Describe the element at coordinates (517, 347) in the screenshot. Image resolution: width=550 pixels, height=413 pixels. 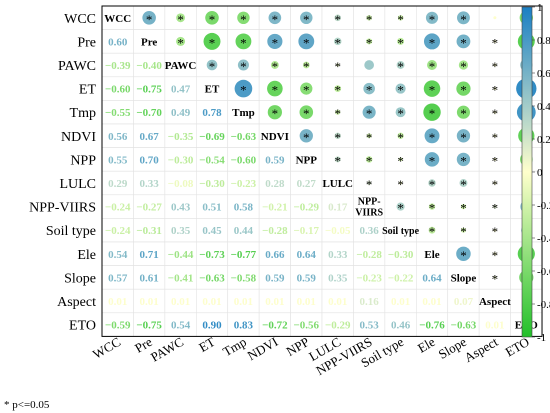
I see `column-label: ETO` at that location.